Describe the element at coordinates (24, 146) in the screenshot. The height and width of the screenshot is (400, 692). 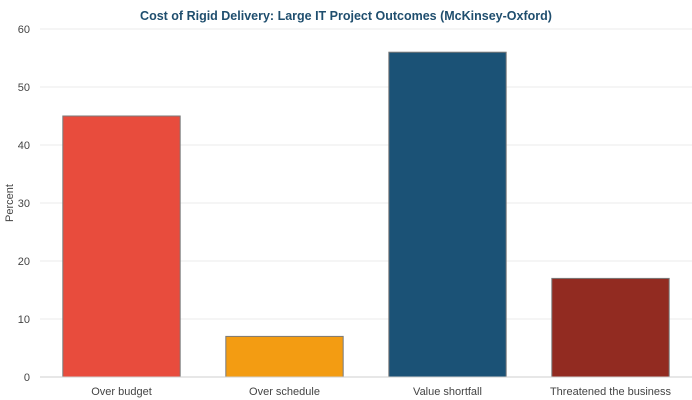
I see `y-tick-label: 40` at that location.